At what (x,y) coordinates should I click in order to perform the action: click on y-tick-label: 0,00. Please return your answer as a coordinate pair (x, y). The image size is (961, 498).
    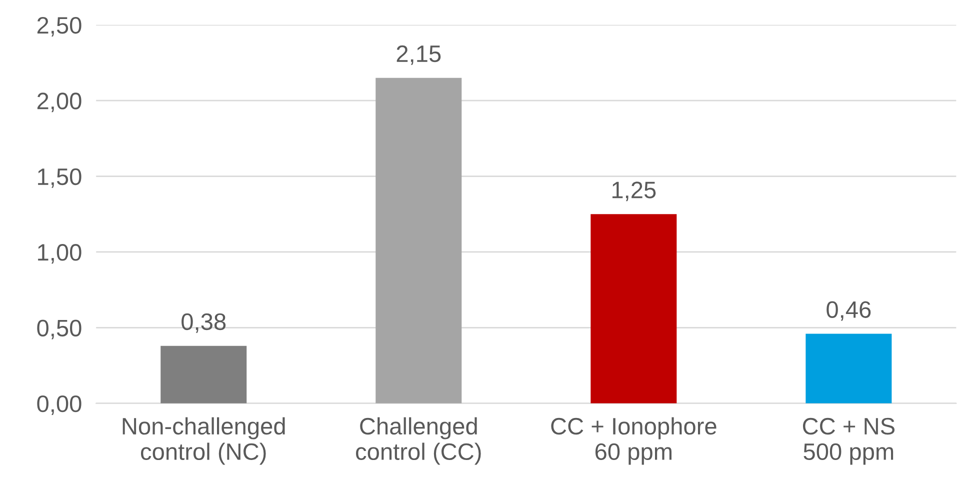
    Looking at the image, I should click on (59, 405).